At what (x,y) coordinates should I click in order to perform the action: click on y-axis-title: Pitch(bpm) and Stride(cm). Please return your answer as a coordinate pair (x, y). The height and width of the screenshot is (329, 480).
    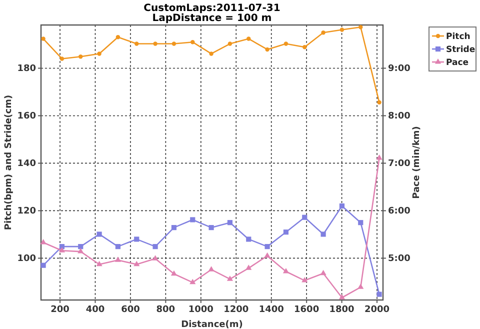
    Looking at the image, I should click on (9, 162).